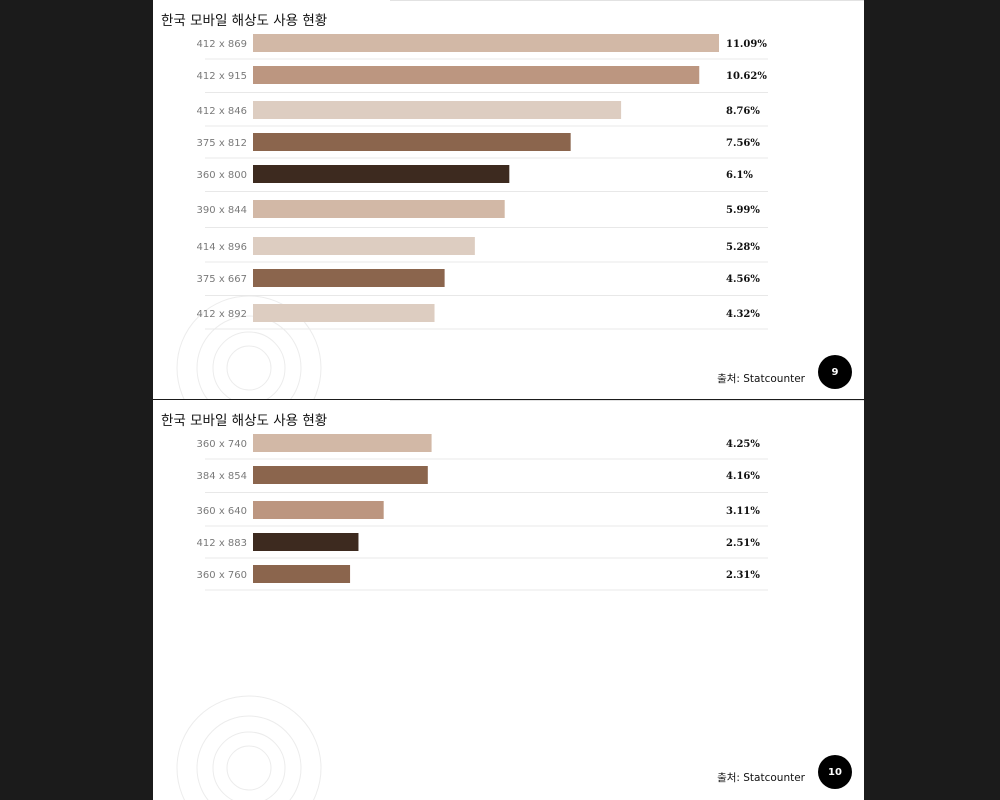 The height and width of the screenshot is (800, 1000). I want to click on data-label: 2.31%, so click(743, 575).